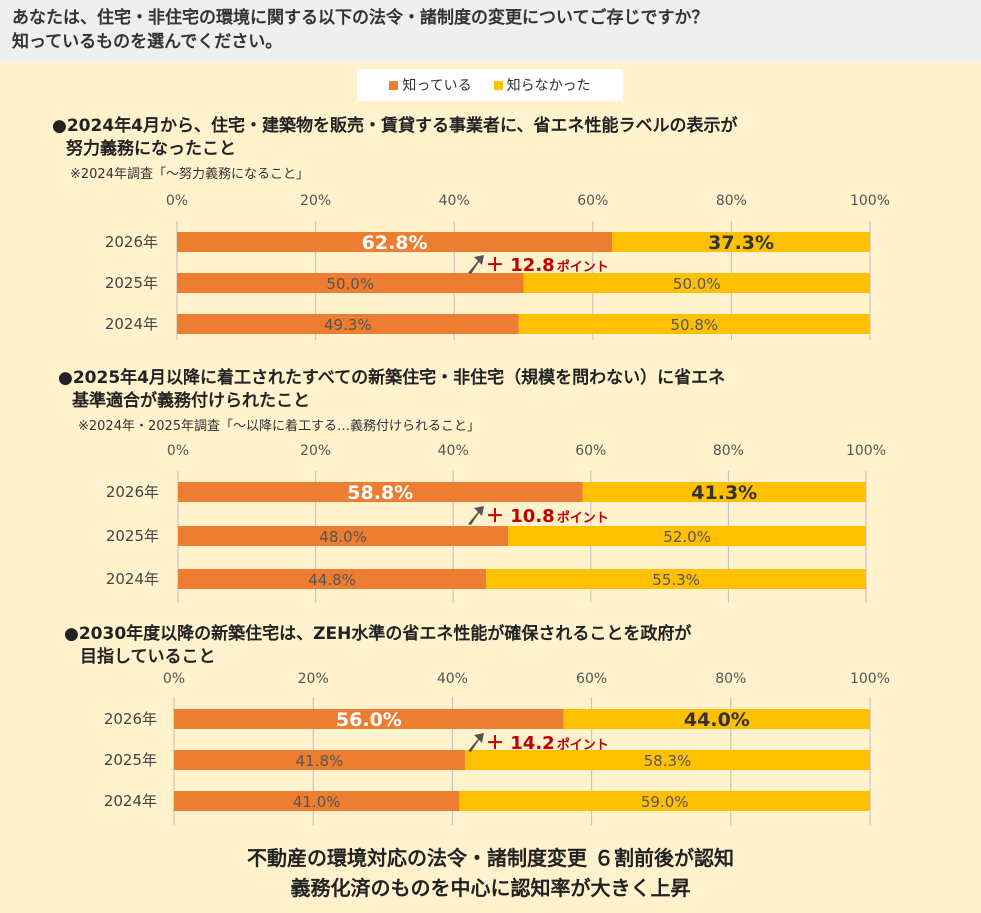 The image size is (981, 913). What do you see at coordinates (394, 85) in the screenshot?
I see `legend-swatch-known` at bounding box center [394, 85].